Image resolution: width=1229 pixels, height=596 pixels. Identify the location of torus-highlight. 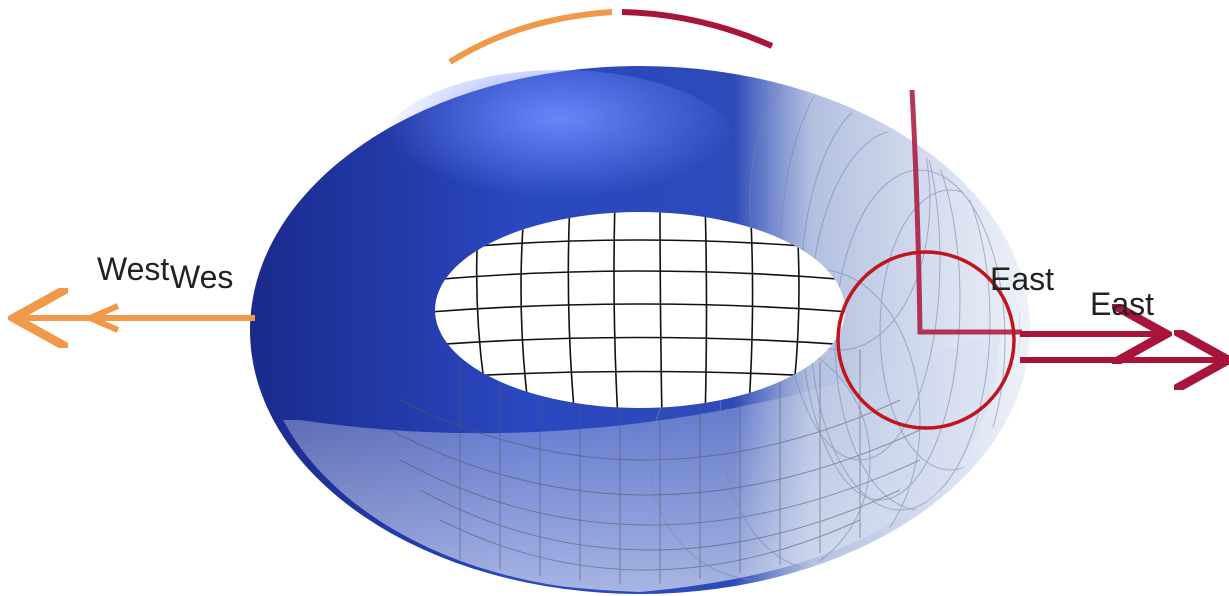
(560, 150).